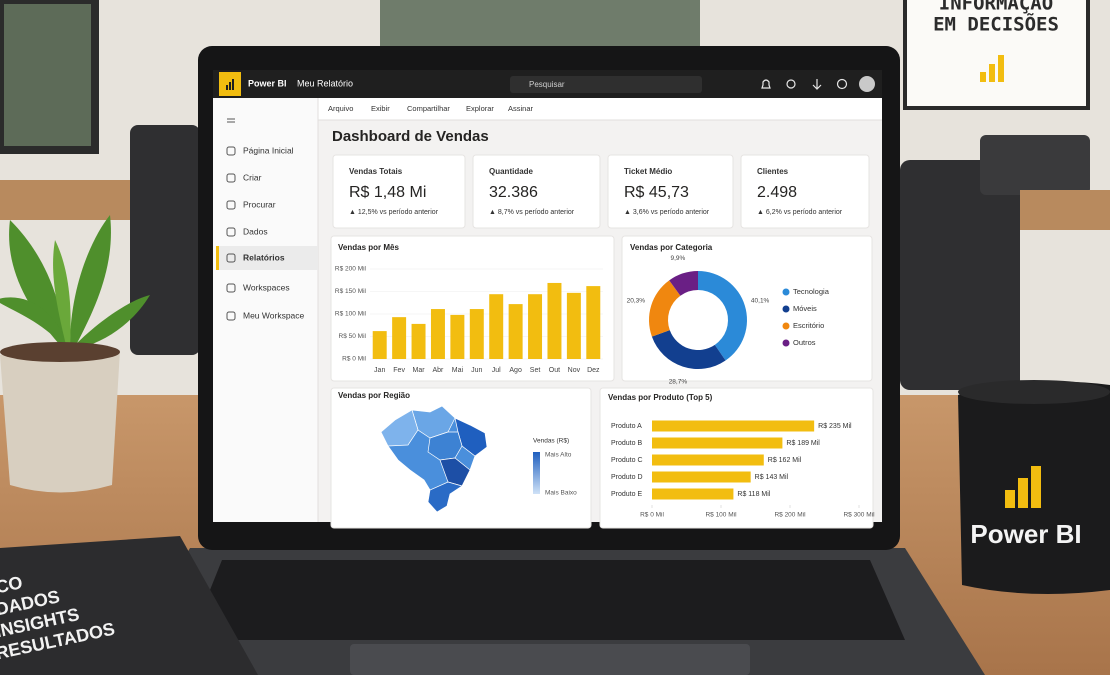 Image resolution: width=1110 pixels, height=675 pixels. What do you see at coordinates (721, 515) in the screenshot?
I see `x-tick-label: R$ 100 Mil` at bounding box center [721, 515].